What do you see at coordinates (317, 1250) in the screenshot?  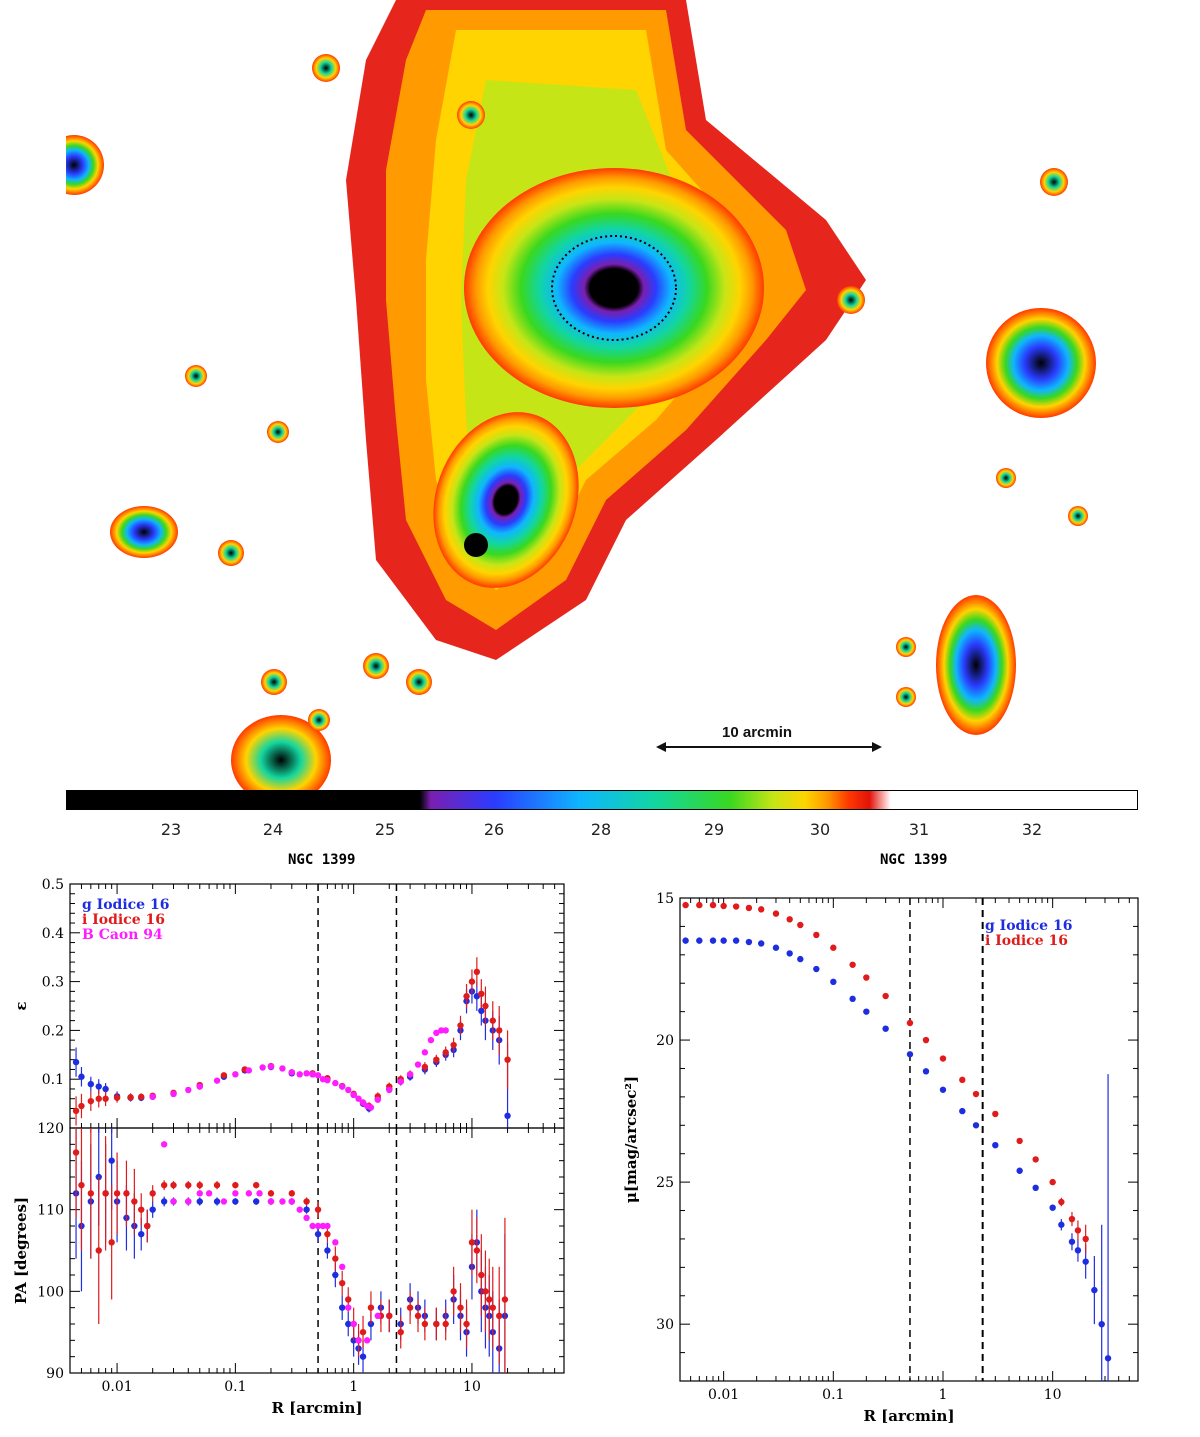 I see `plot-frame-position_angle` at bounding box center [317, 1250].